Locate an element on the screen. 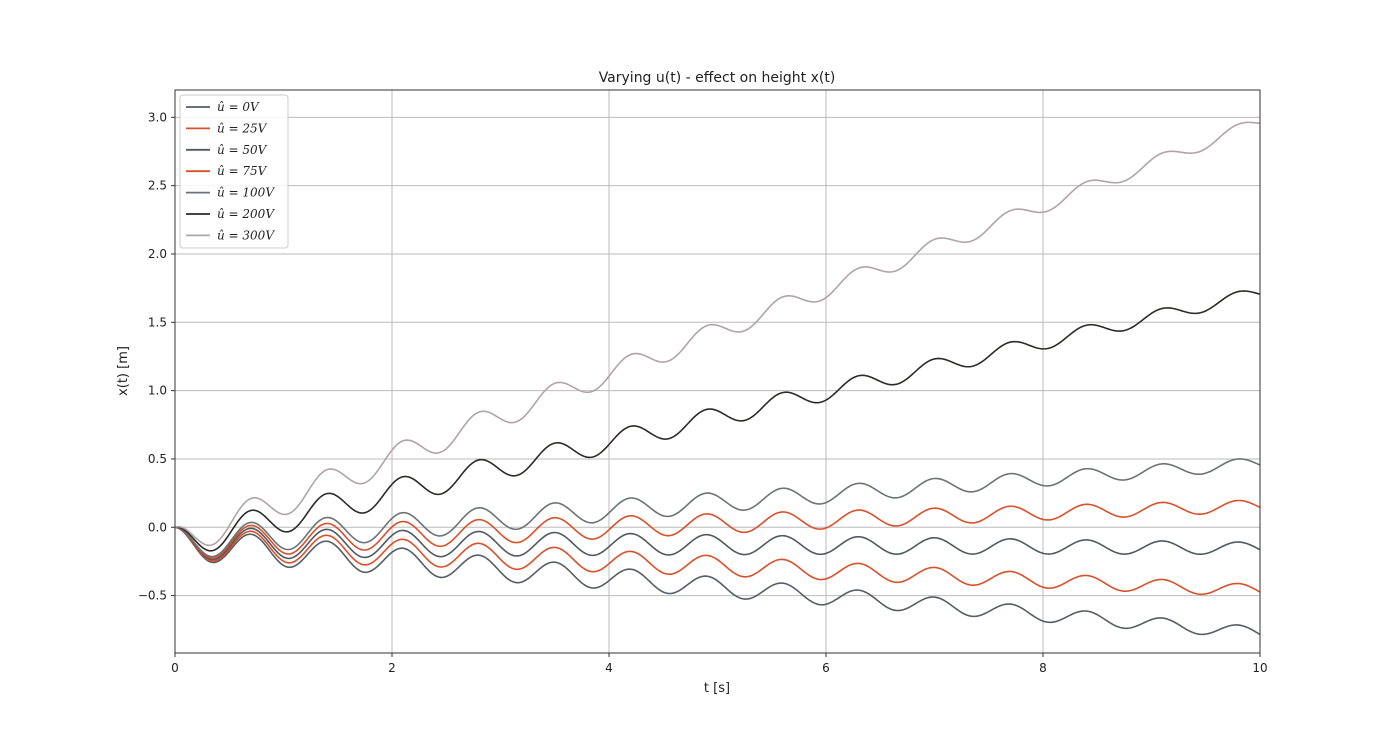 The image size is (1400, 747). x-axis-label: t [s] is located at coordinates (717, 688).